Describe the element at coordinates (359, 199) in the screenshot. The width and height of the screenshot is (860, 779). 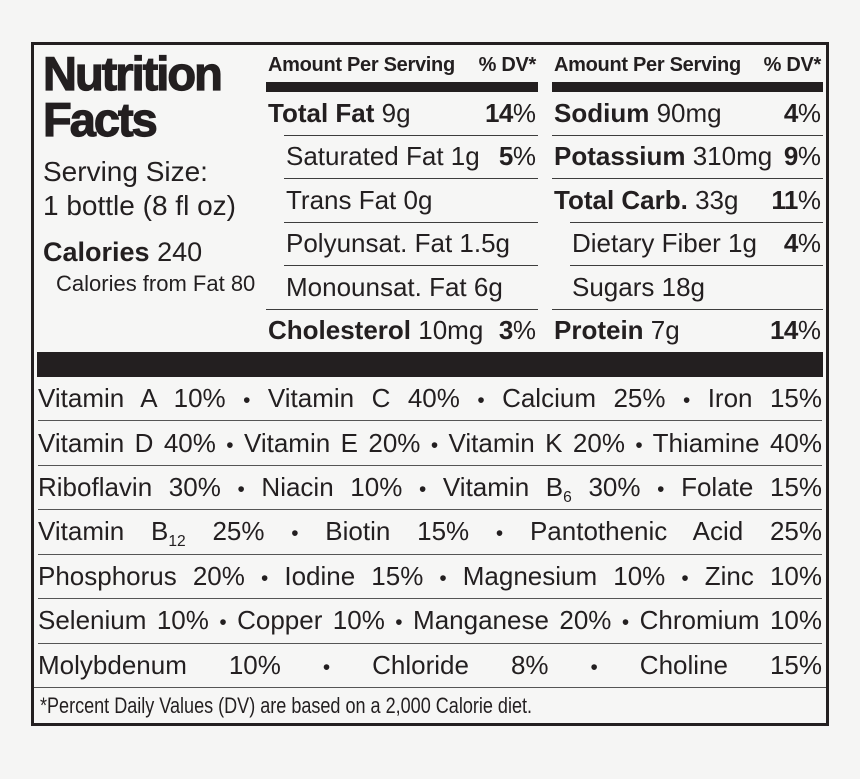
I see `nutrient-name: Trans Fat 0g` at that location.